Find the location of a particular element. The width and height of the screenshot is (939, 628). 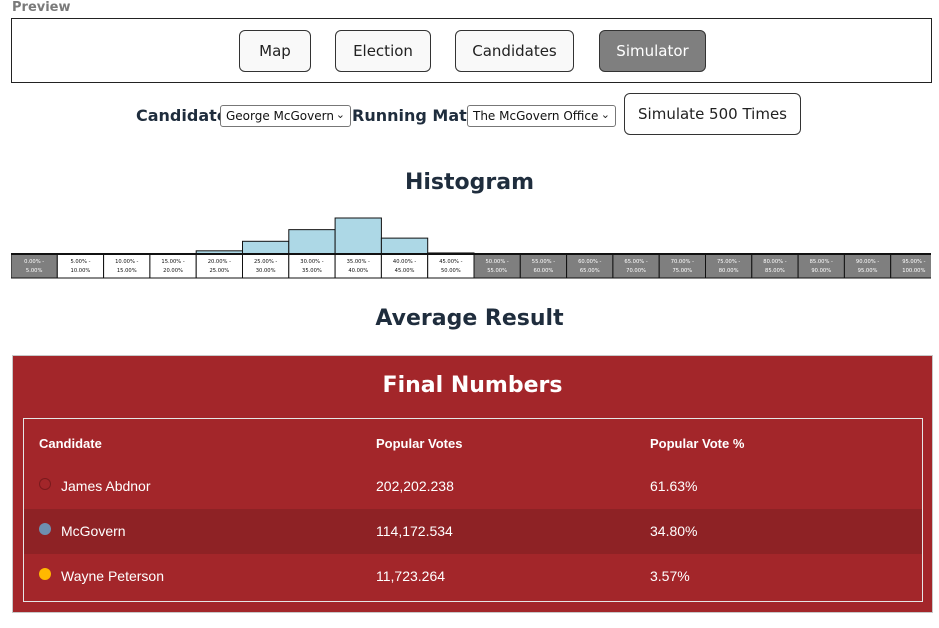

histogram-bin-label: 10.00% -15.00% is located at coordinates (126, 266).